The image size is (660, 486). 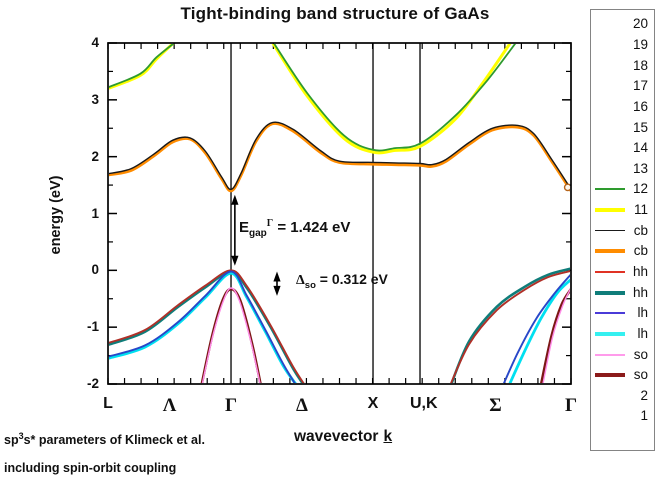 I want to click on band-cb, so click(x=339, y=157).